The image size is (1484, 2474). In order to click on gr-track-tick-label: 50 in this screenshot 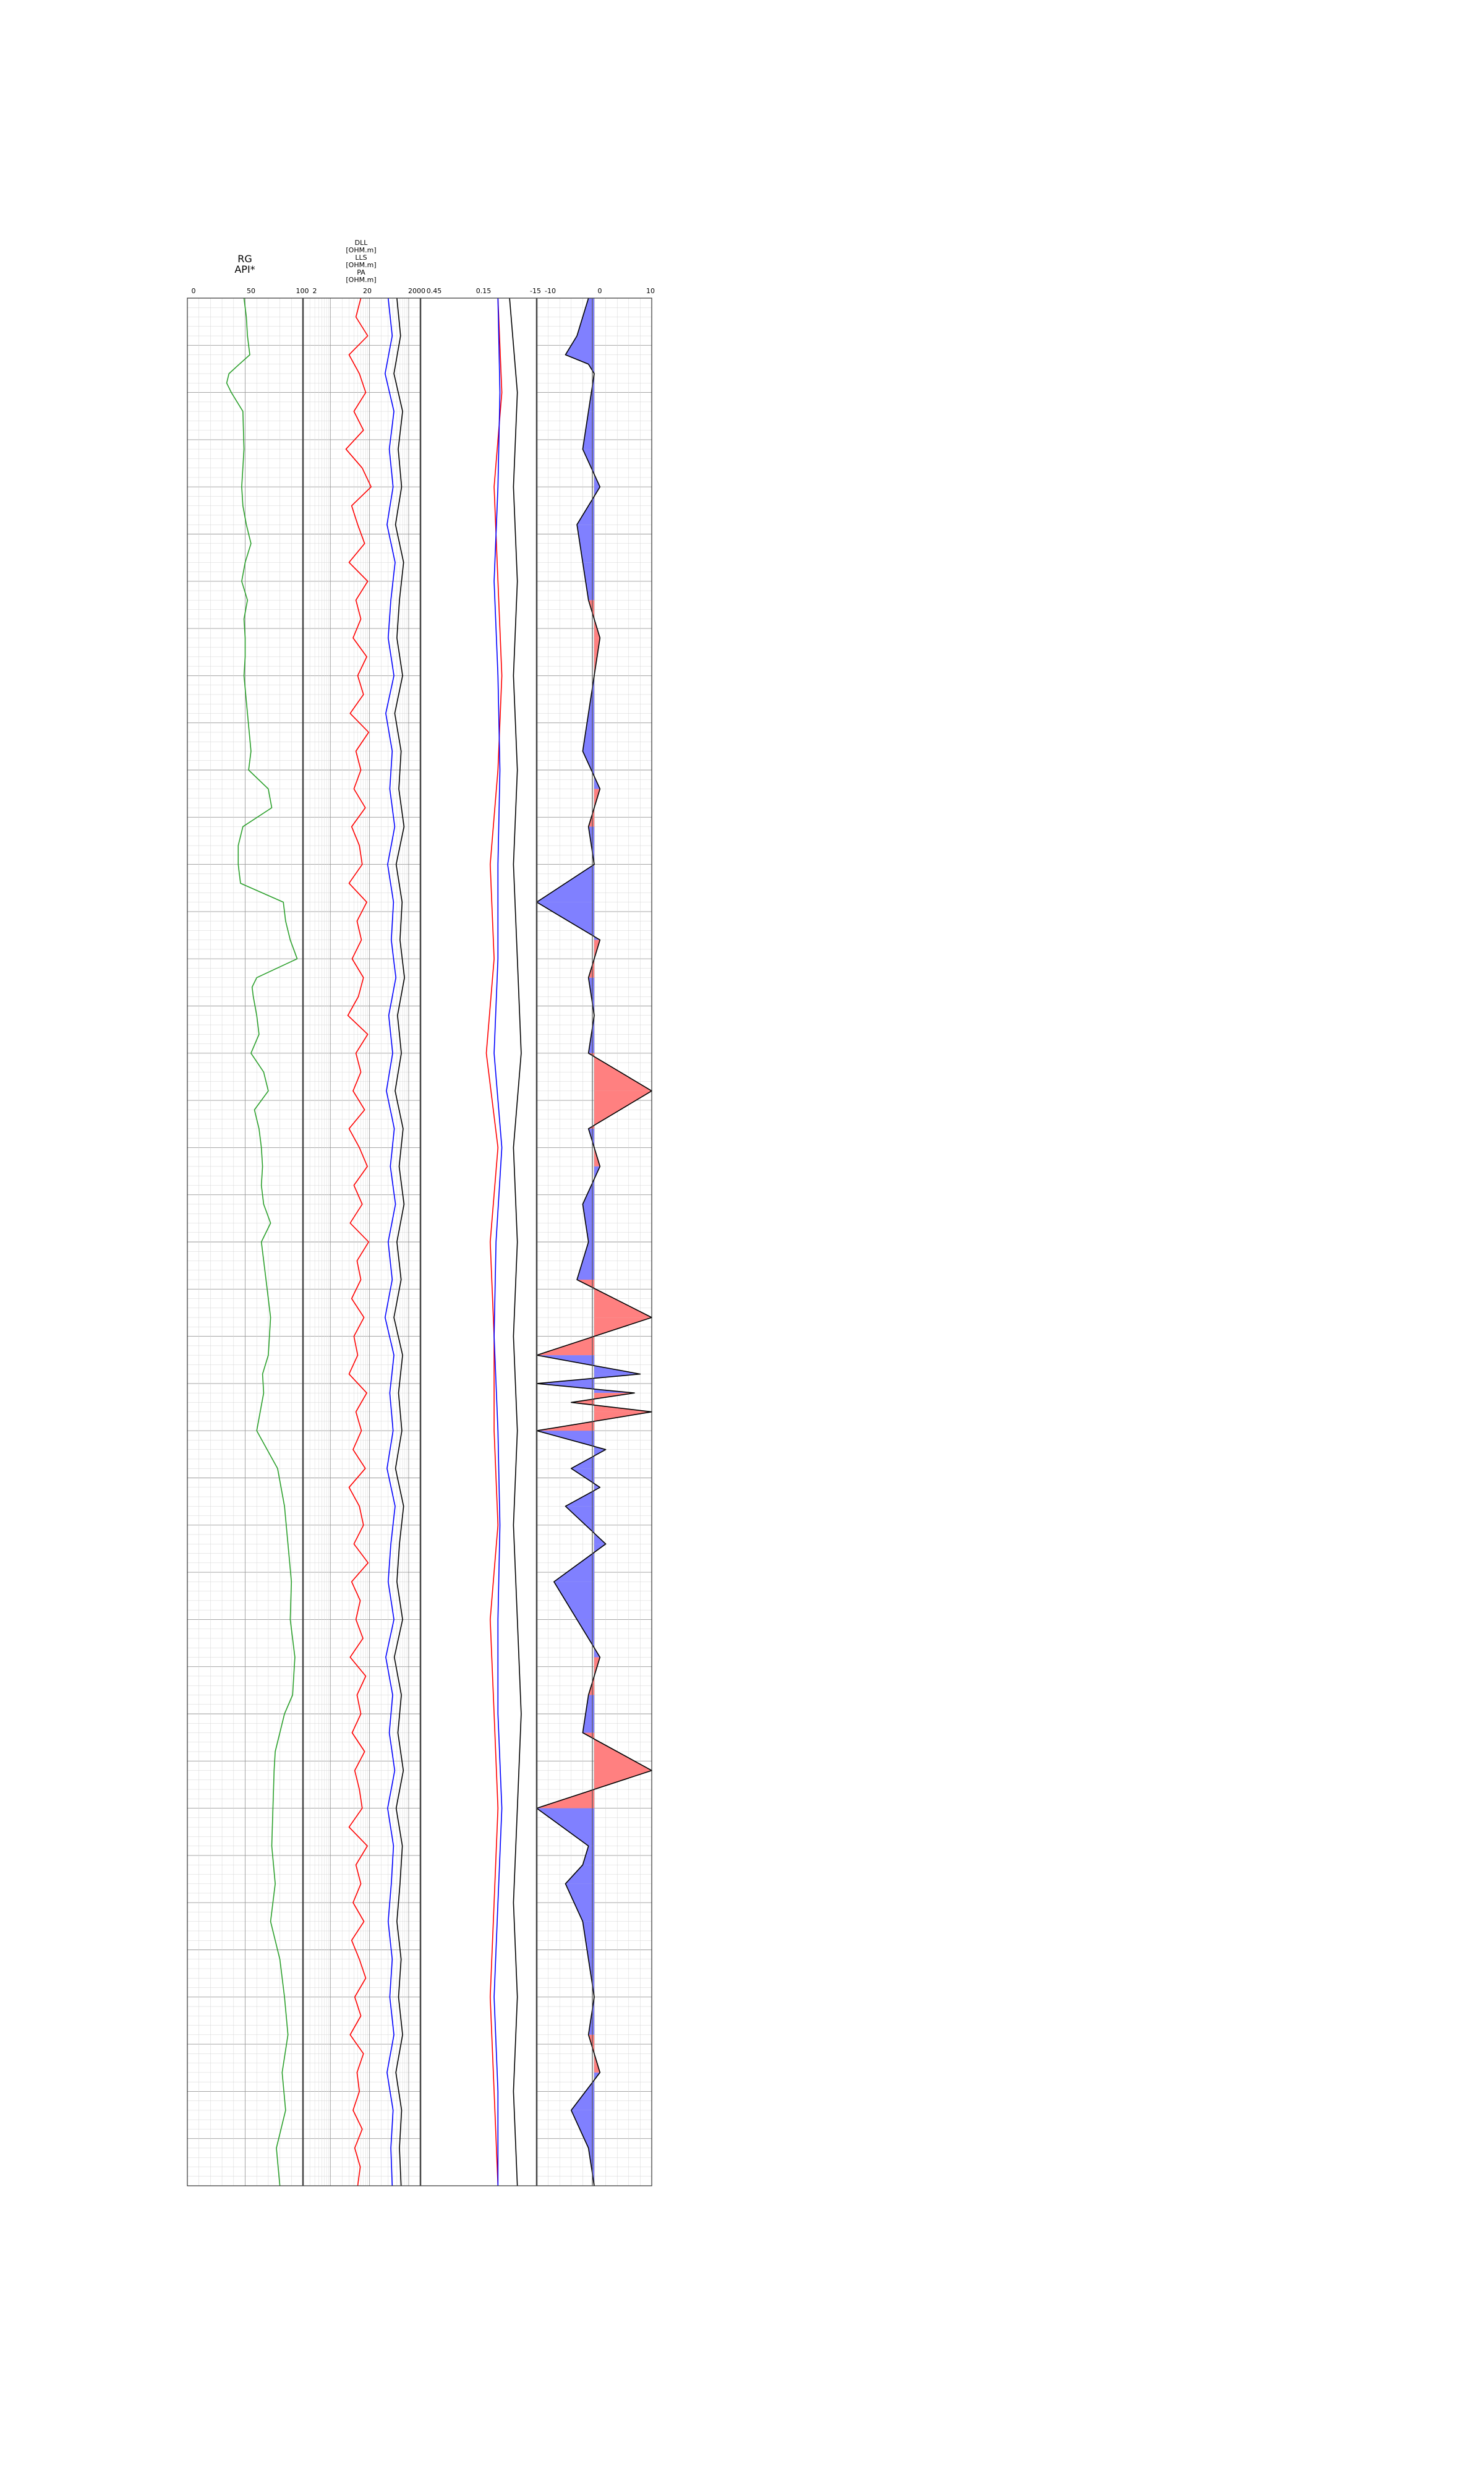, I will do `click(251, 291)`.